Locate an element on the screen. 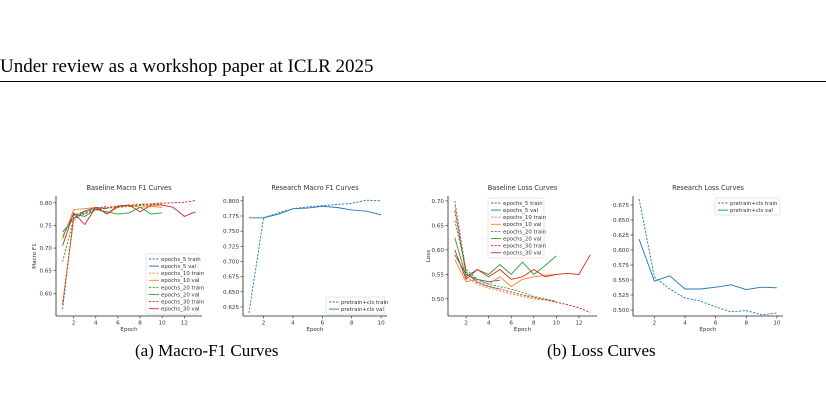 The height and width of the screenshot is (400, 826). y-tick-label: 0.725 is located at coordinates (231, 247).